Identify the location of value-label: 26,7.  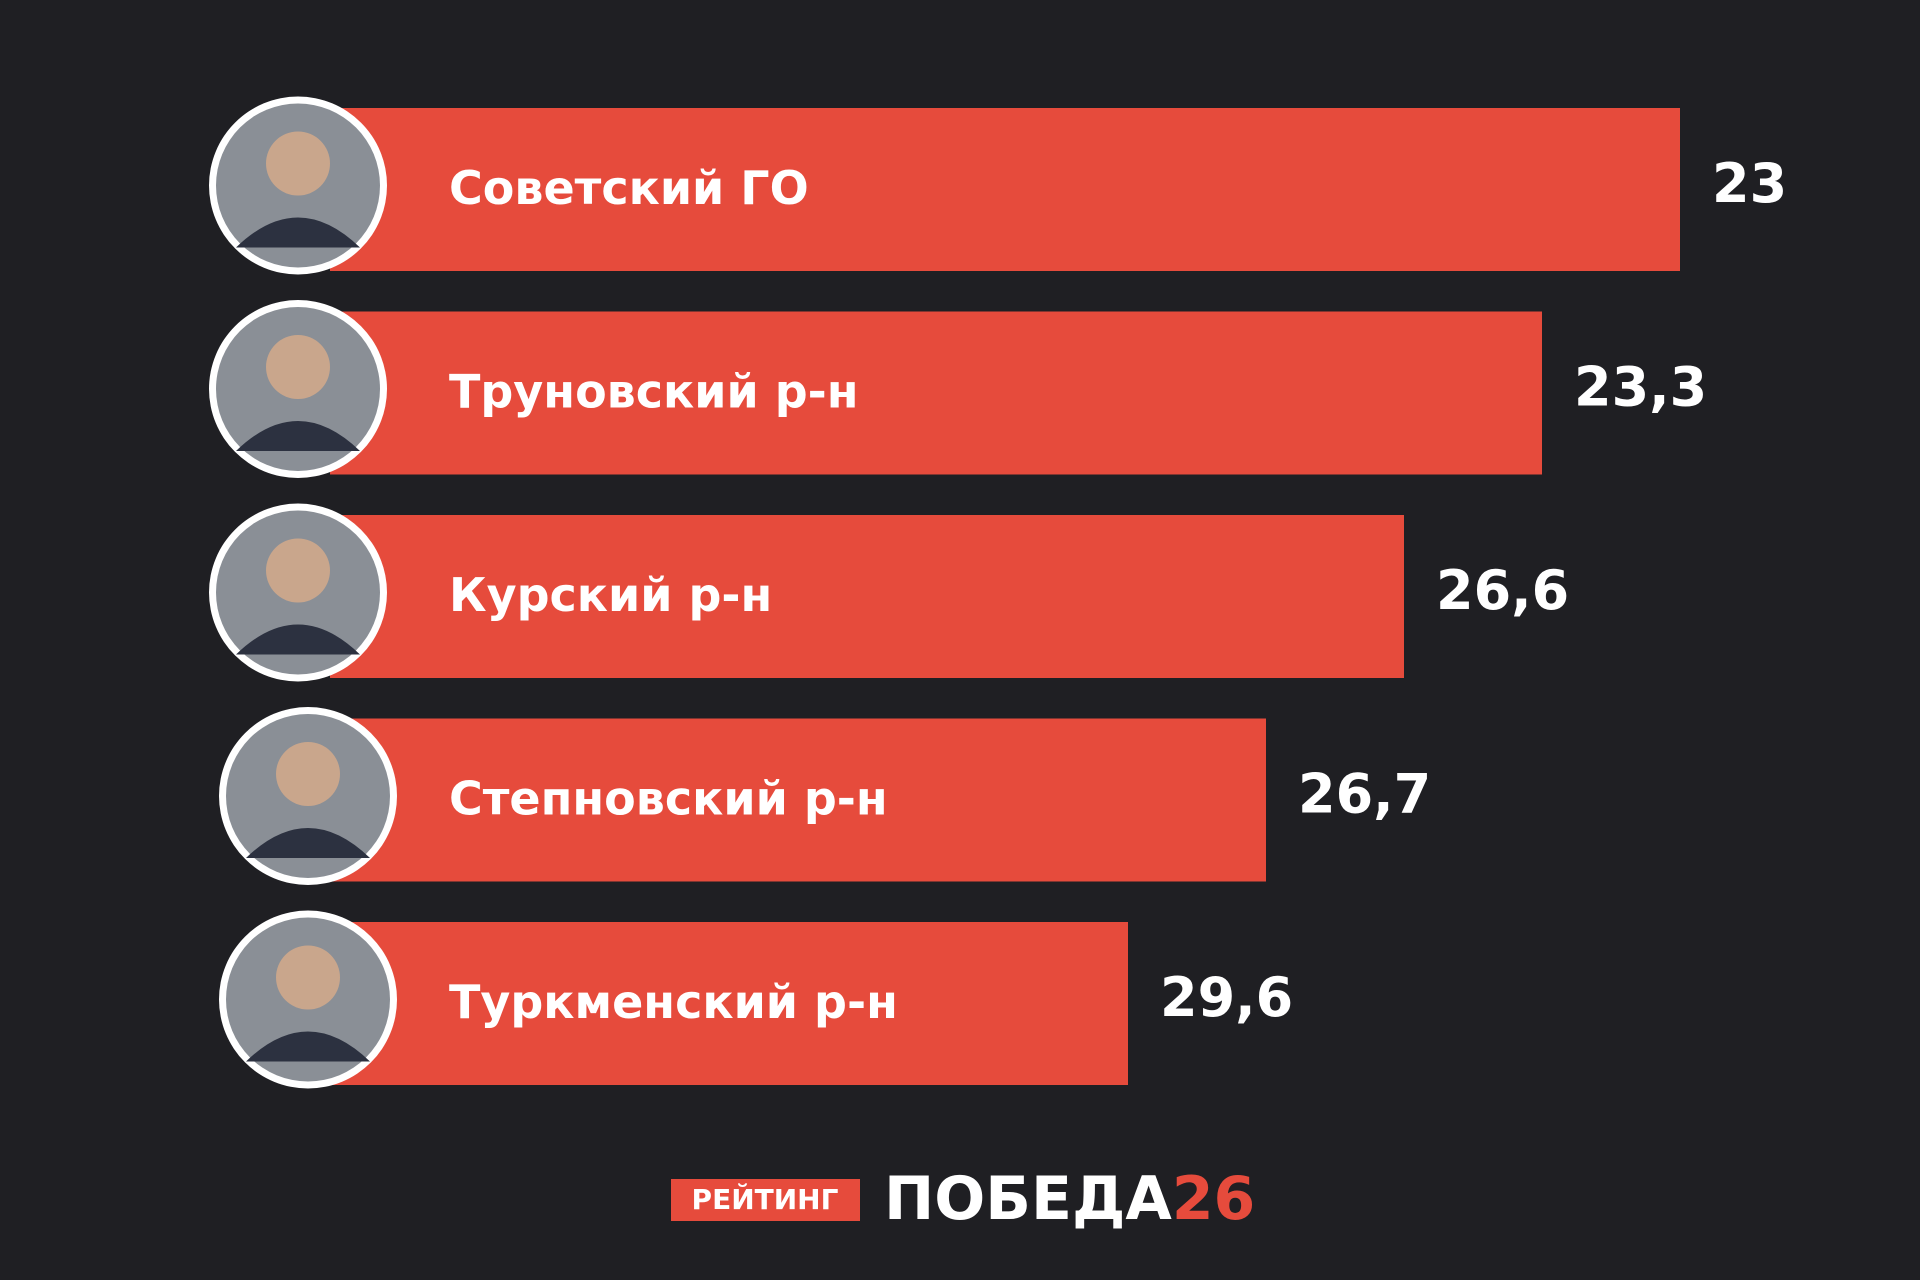
(1364, 794).